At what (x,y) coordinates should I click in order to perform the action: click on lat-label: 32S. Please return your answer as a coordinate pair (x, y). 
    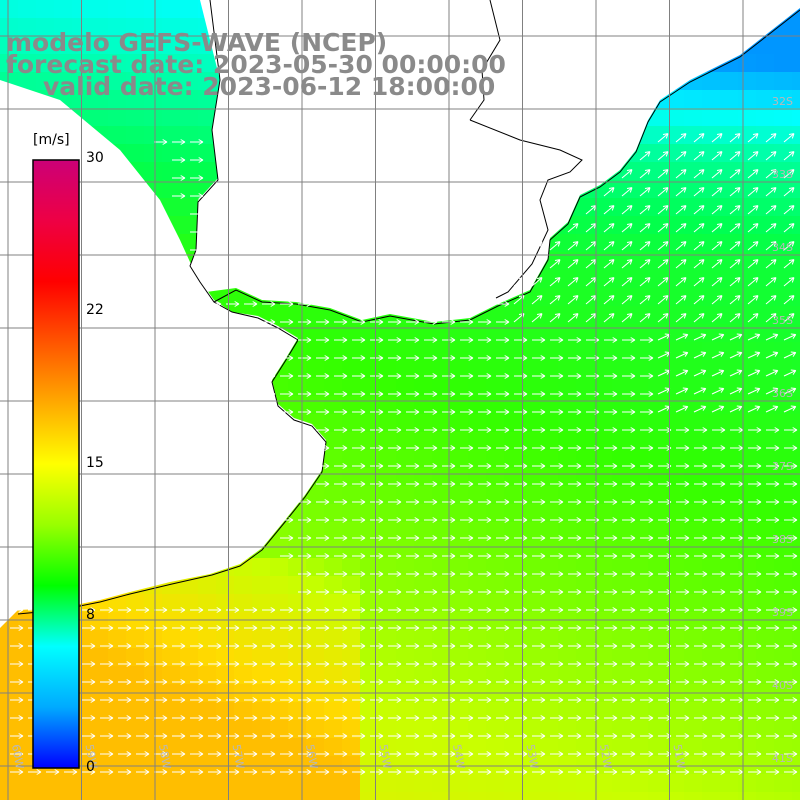
    Looking at the image, I should click on (782, 101).